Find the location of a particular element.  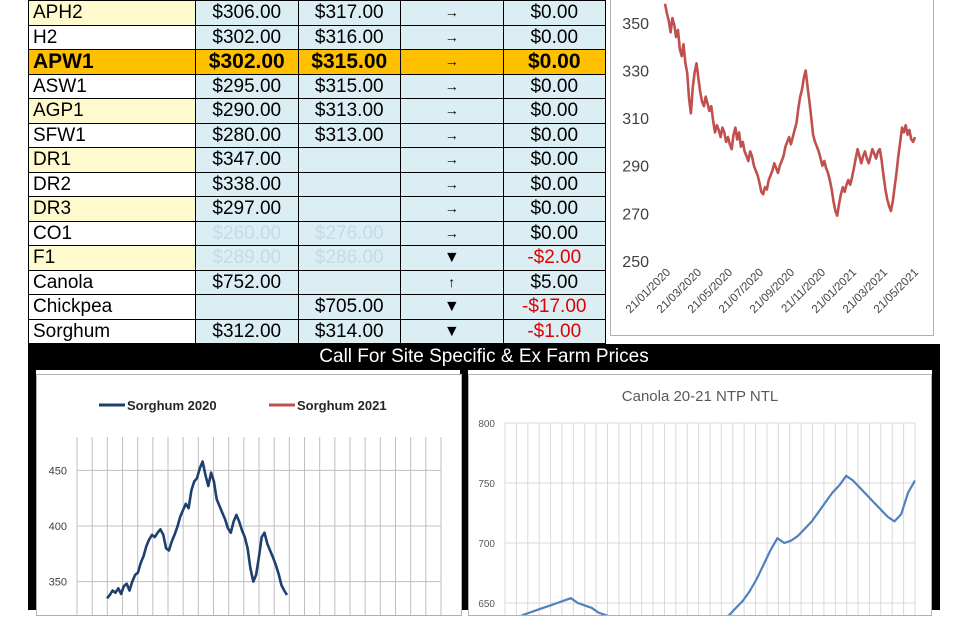

y-tick-label: 700 is located at coordinates (486, 544).